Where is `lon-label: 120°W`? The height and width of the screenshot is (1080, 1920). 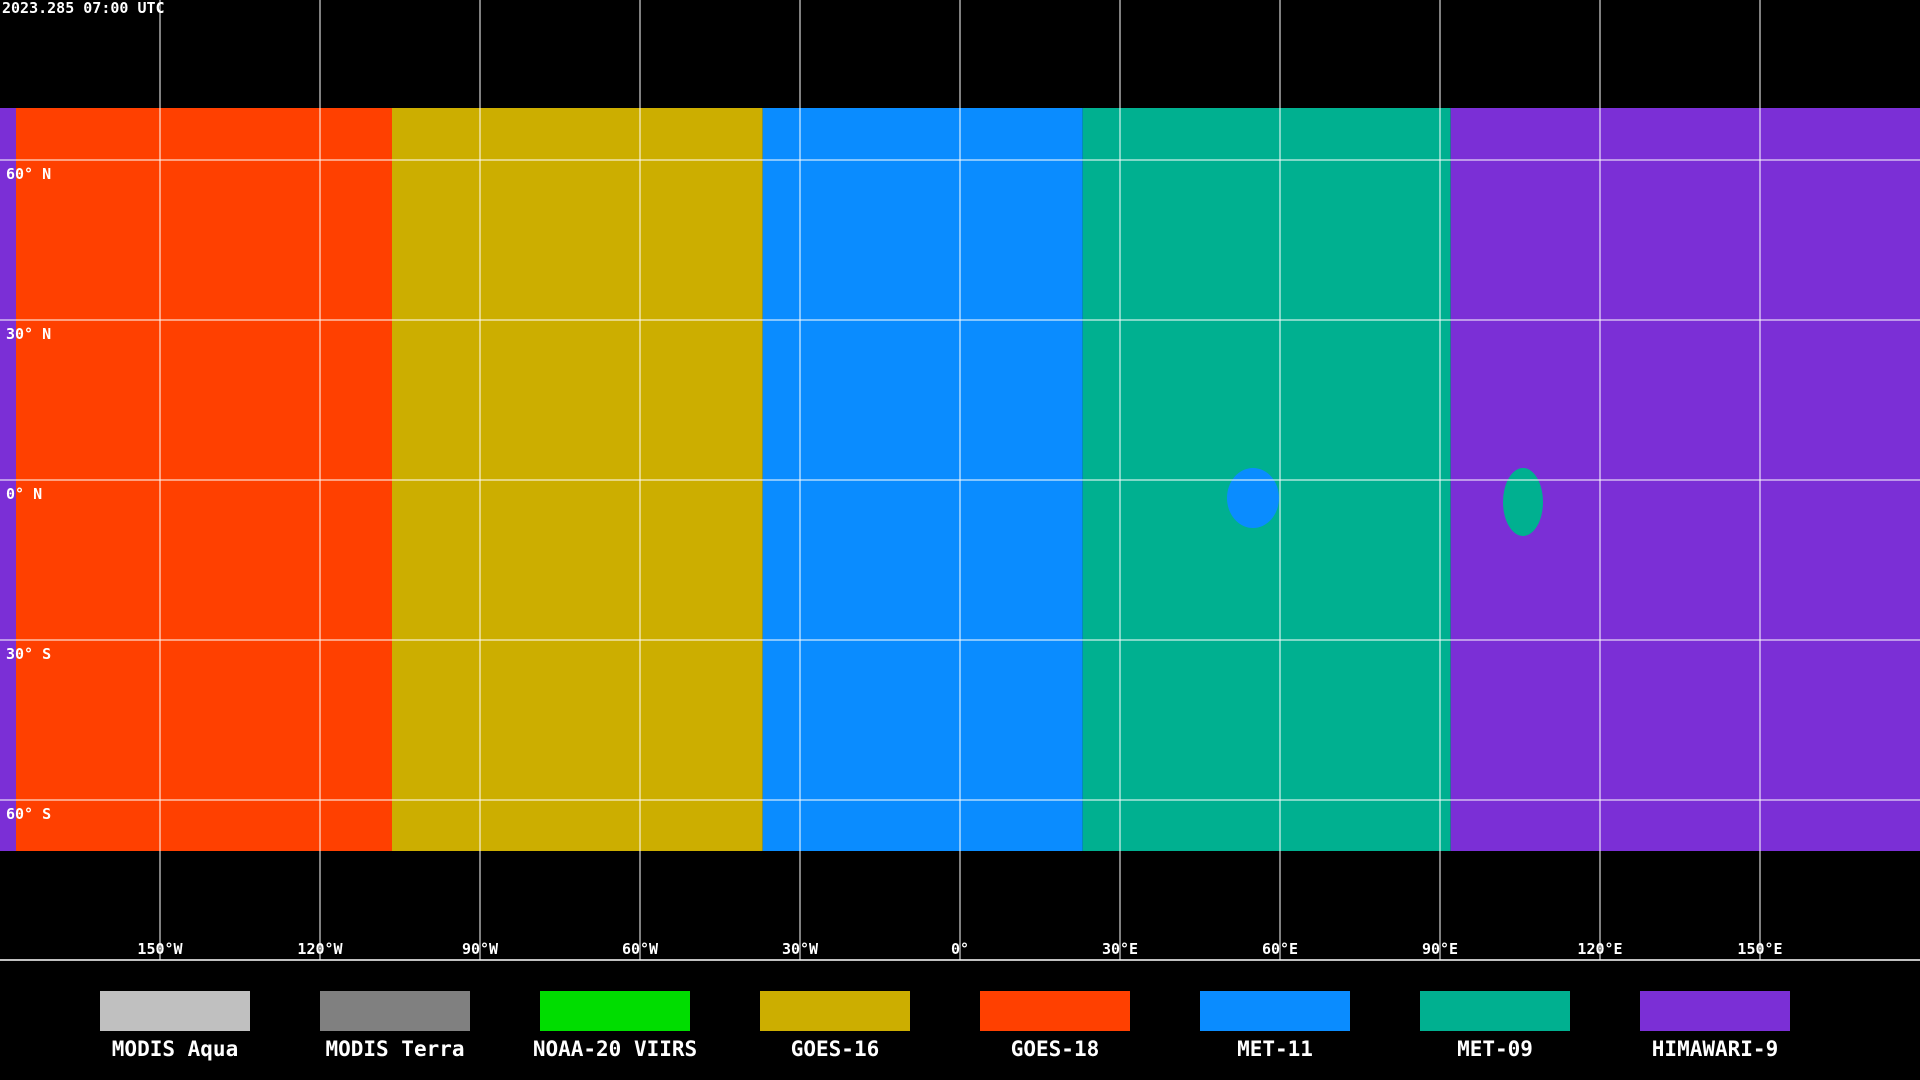 lon-label: 120°W is located at coordinates (320, 949).